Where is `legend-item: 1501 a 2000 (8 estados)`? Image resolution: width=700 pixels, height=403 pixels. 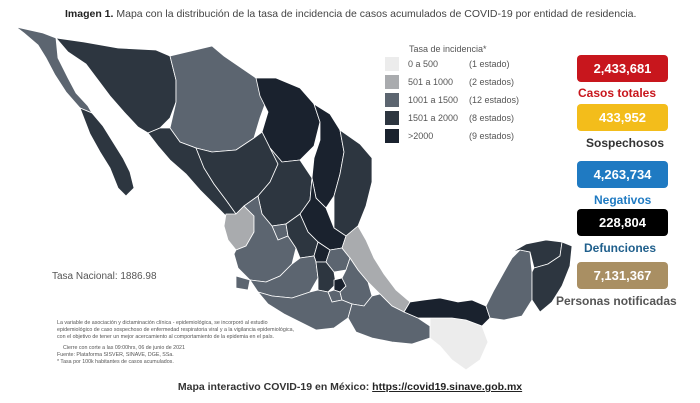 legend-item: 1501 a 2000 (8 estados) is located at coordinates (450, 118).